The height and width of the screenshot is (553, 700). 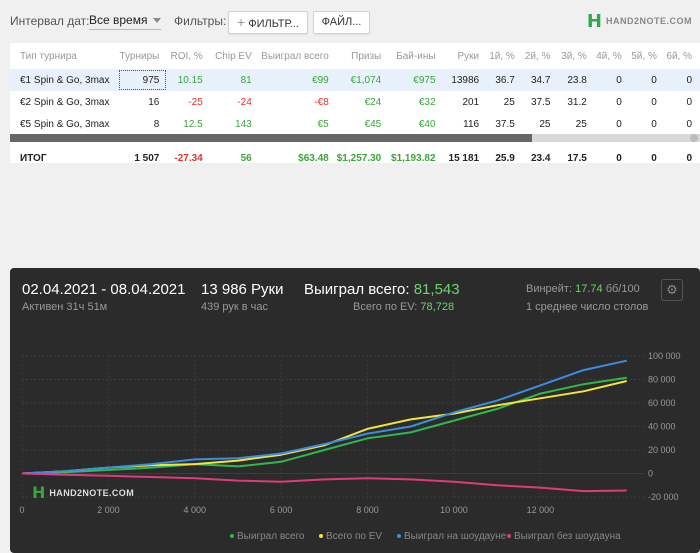 I want to click on h-logo-icon: H, so click(x=594, y=21).